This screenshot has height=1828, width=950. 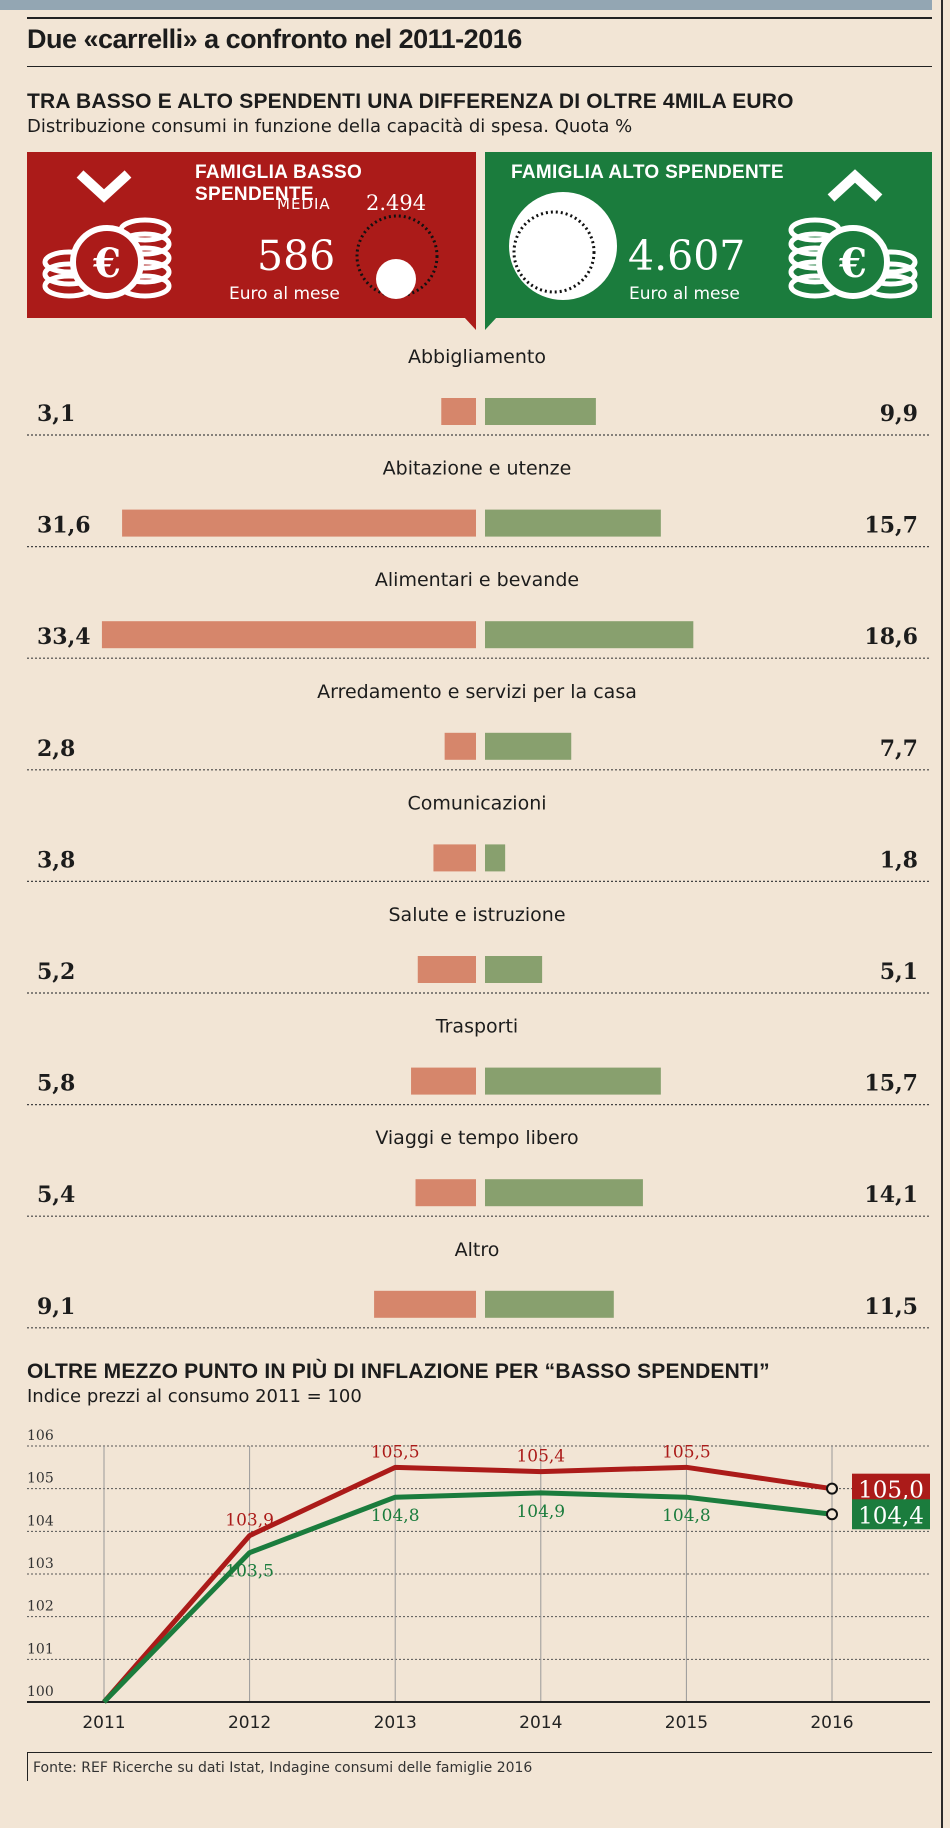 What do you see at coordinates (491, 323) in the screenshot?
I see `high-panel-pointer` at bounding box center [491, 323].